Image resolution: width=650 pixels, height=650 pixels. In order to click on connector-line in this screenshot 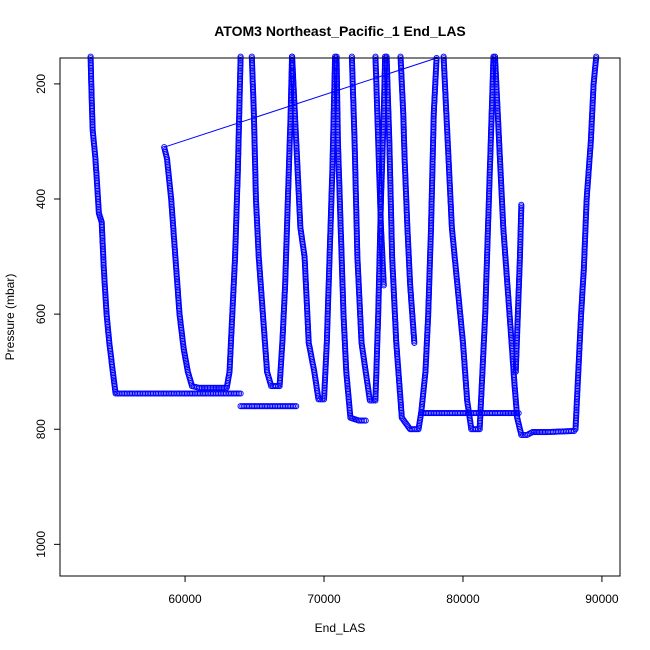, I will do `click(300, 102)`.